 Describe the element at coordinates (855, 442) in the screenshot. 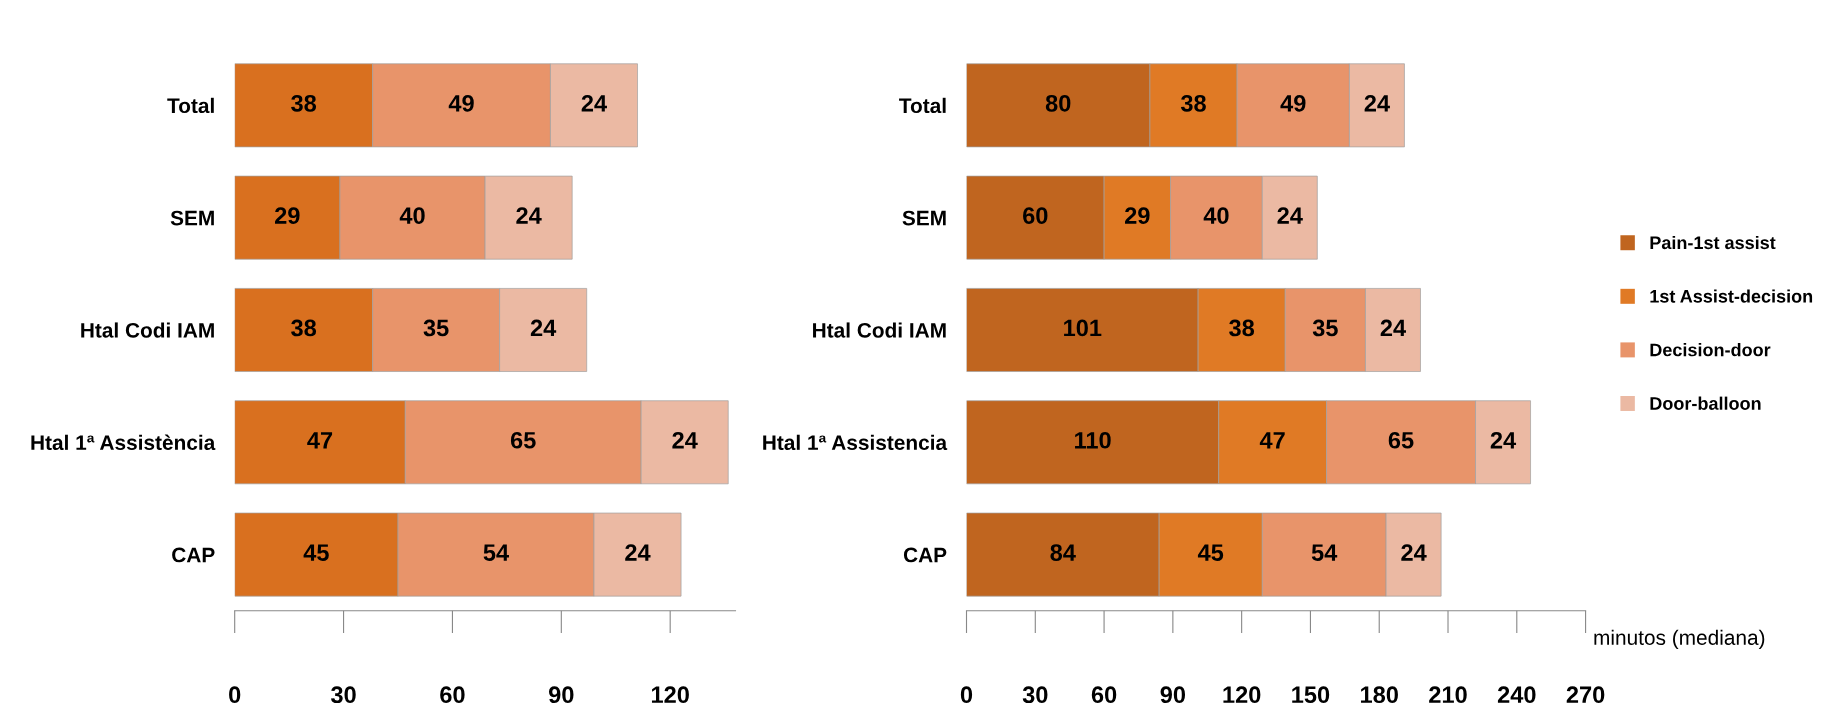

I see `y-tick-label: Htal 1ª Assistencia` at that location.